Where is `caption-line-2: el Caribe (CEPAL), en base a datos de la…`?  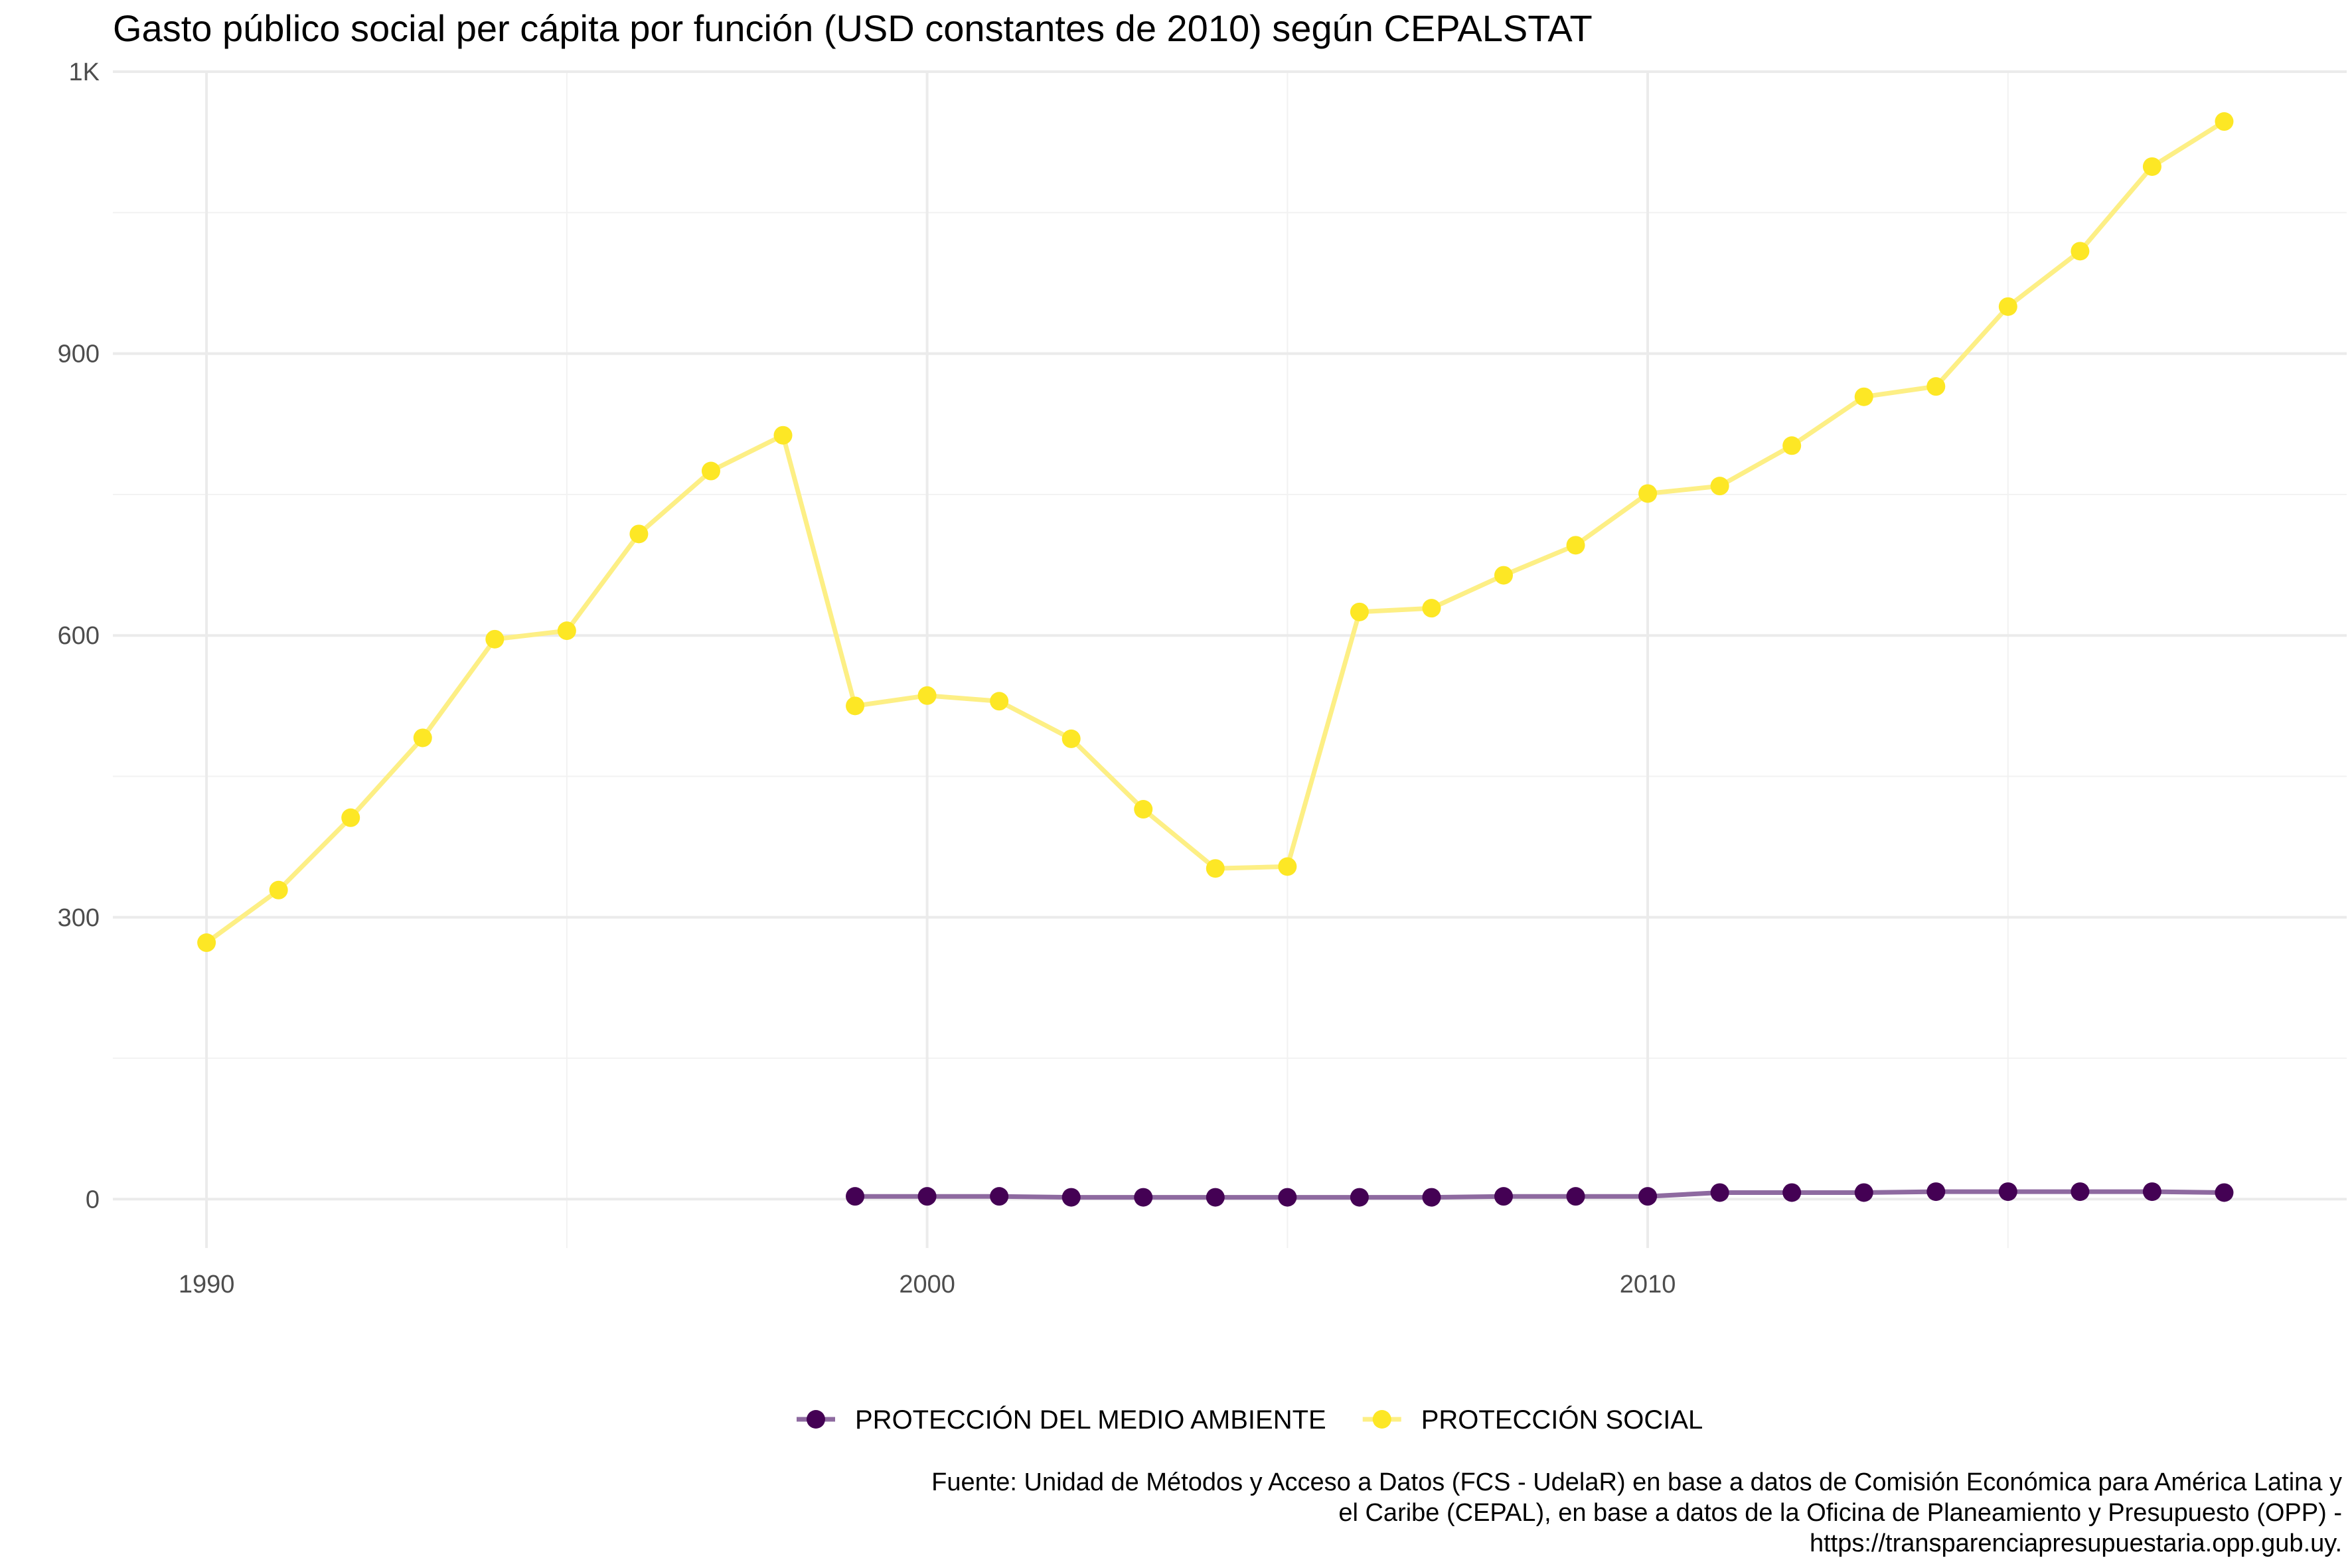 caption-line-2: el Caribe (CEPAL), en base a datos de la… is located at coordinates (1840, 1513).